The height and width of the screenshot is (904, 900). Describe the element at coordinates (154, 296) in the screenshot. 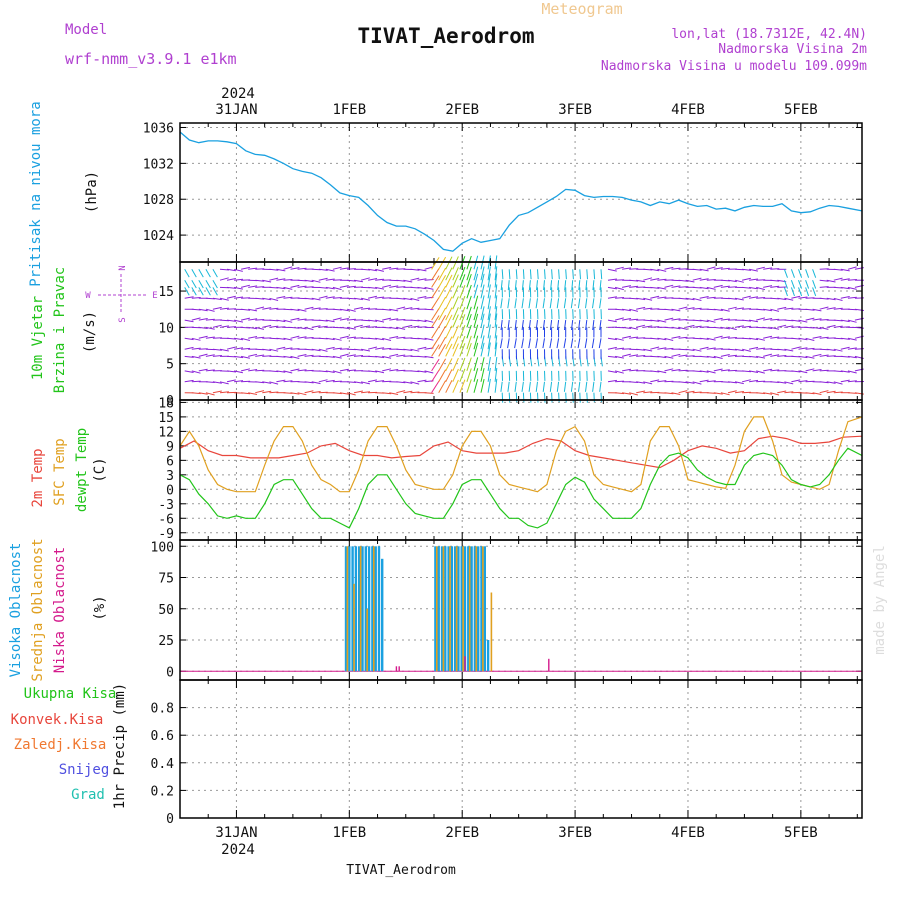

I see `compass-e-label: E` at that location.